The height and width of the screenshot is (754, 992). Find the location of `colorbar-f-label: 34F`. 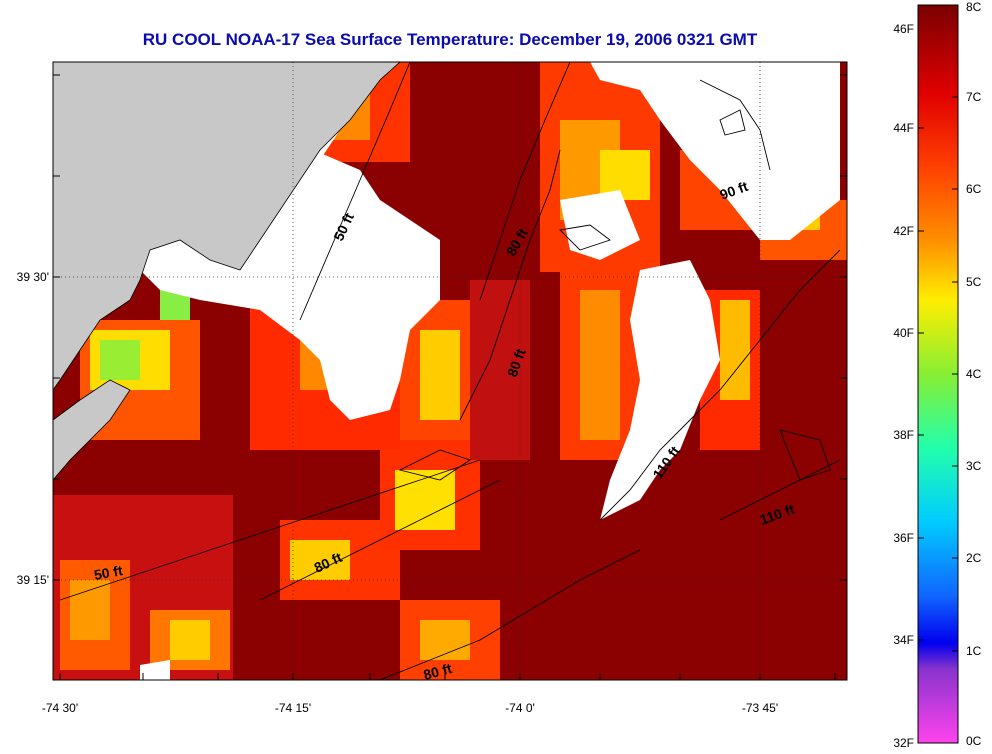

colorbar-f-label: 34F is located at coordinates (903, 640).